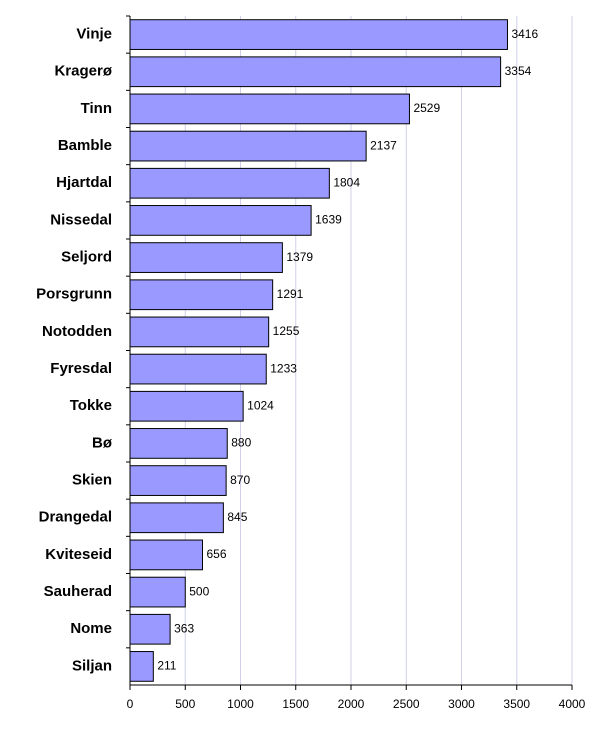 The width and height of the screenshot is (591, 745). I want to click on value-label: 2137, so click(383, 145).